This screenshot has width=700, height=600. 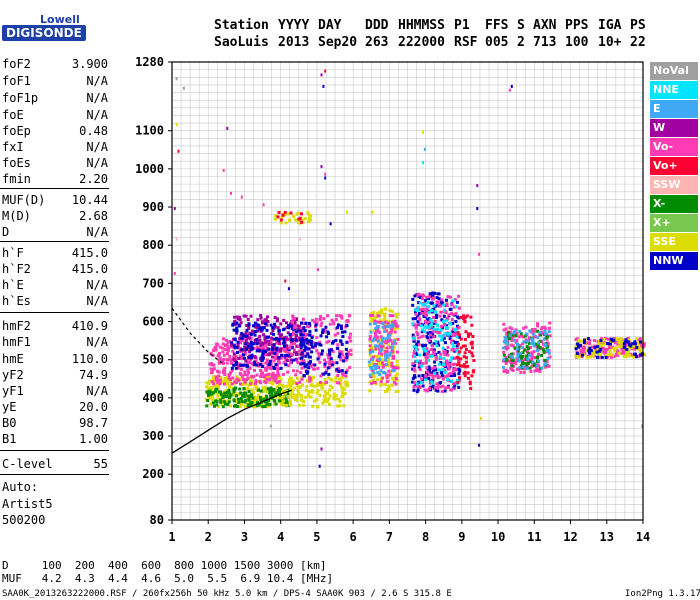 What do you see at coordinates (20, 487) in the screenshot?
I see `auto-label: Auto:` at bounding box center [20, 487].